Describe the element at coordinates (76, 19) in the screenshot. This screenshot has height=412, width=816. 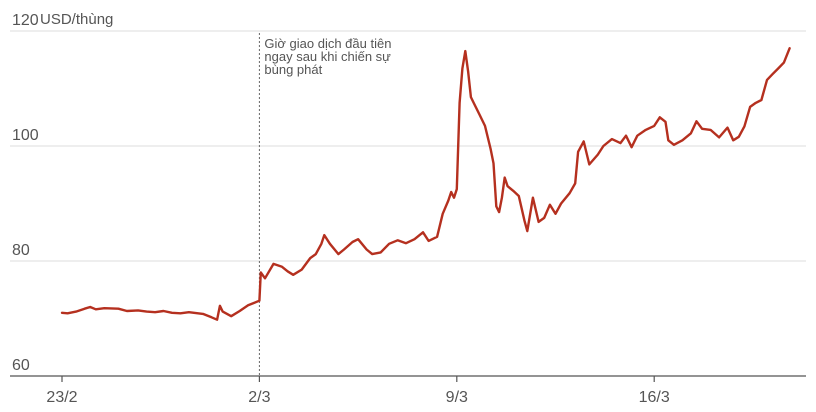
I see `y-unit-label: USD/thùng` at that location.